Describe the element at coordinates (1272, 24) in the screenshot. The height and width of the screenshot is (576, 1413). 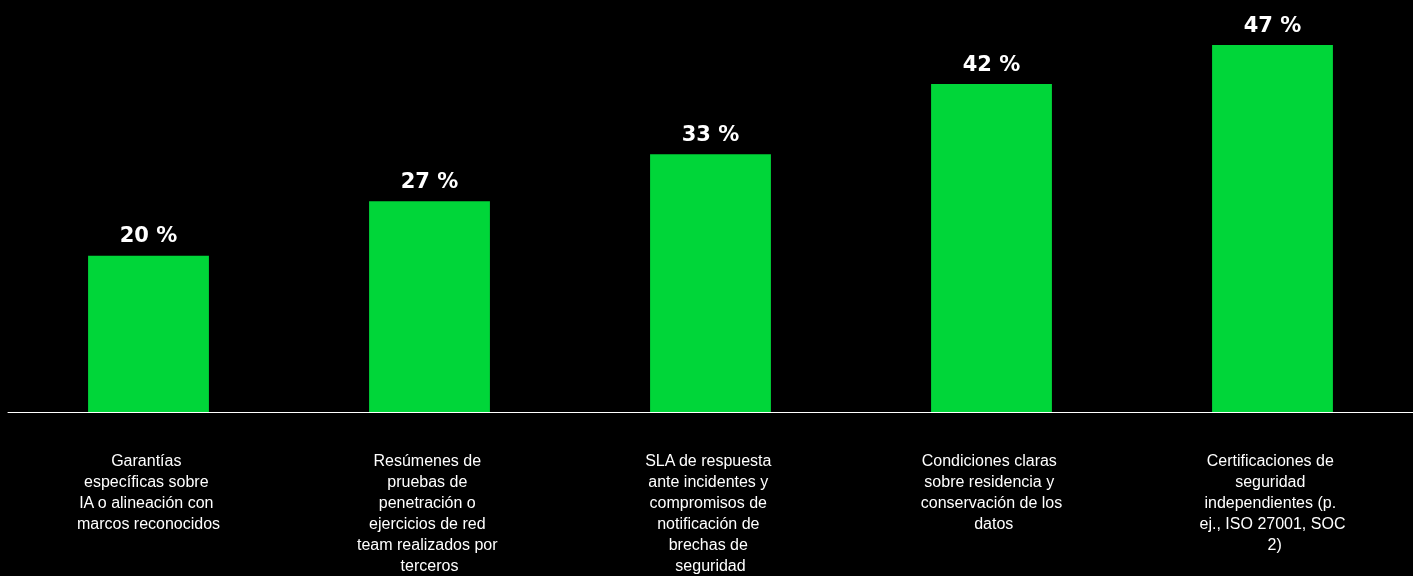
I see `data-label: 47 %` at that location.